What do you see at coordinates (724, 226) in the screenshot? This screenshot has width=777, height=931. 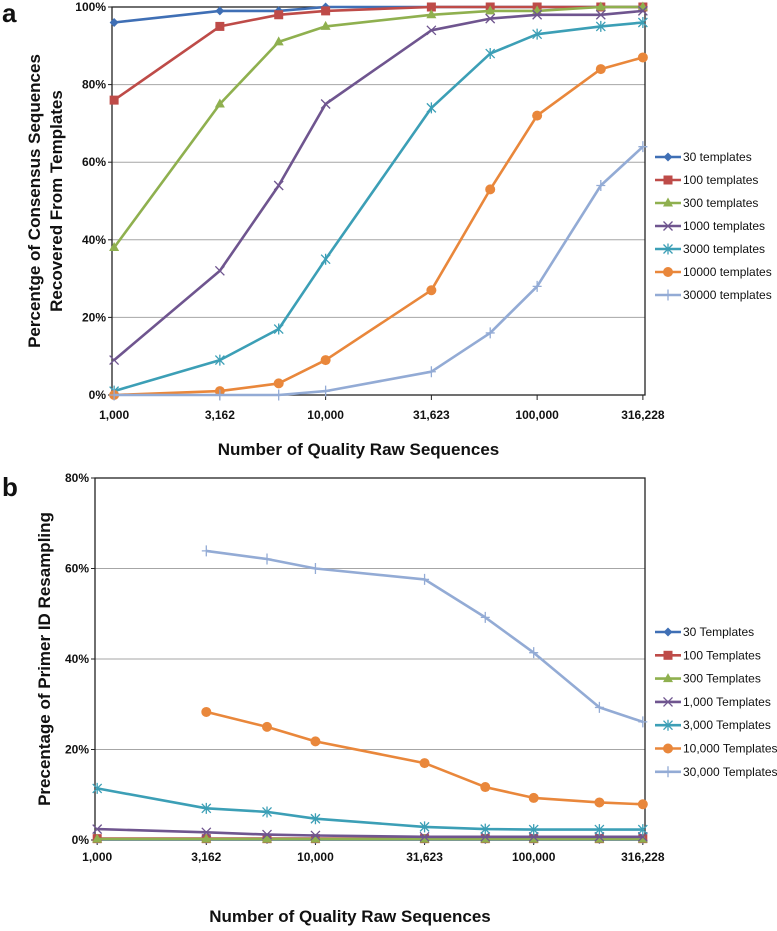 I see `legend-label: 1000 templates` at bounding box center [724, 226].